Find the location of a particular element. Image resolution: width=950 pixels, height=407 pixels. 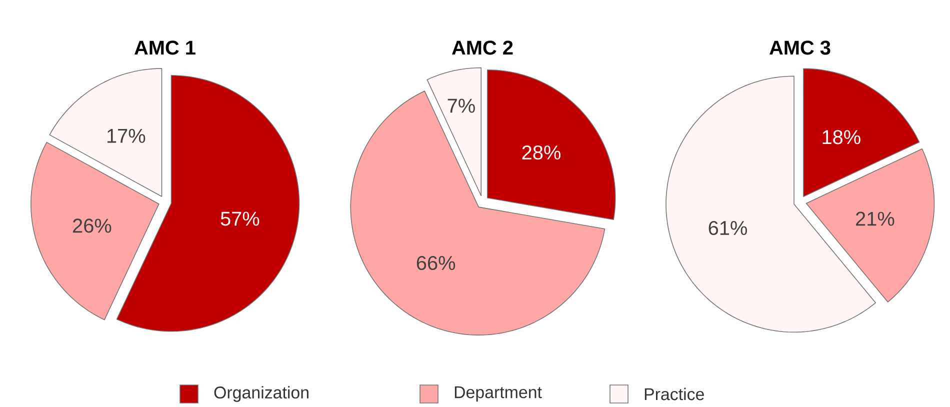

data-label: 28% is located at coordinates (541, 152).